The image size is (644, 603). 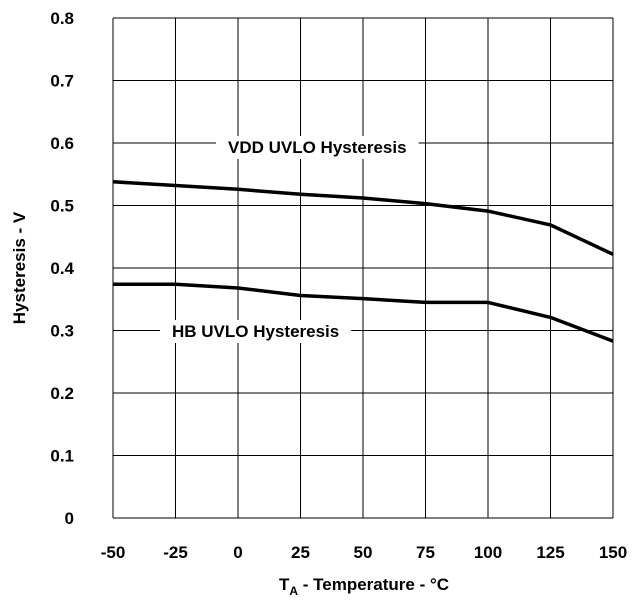 What do you see at coordinates (488, 552) in the screenshot?
I see `x-tick-label: 100` at bounding box center [488, 552].